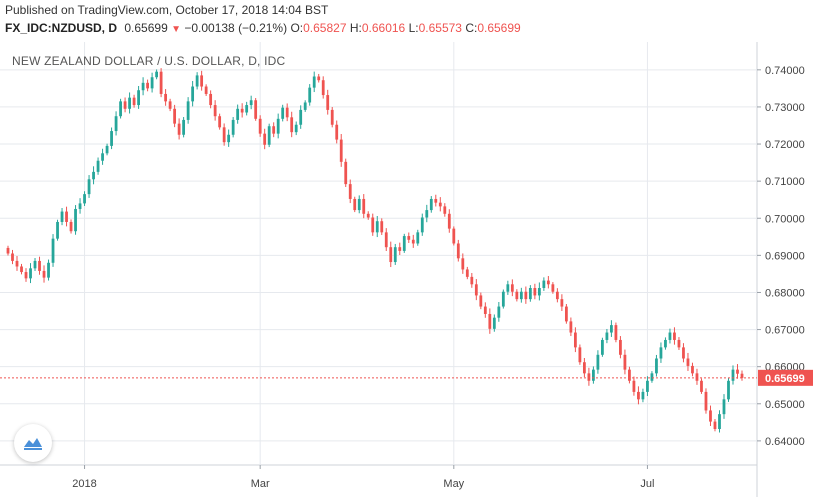 The height and width of the screenshot is (497, 813). What do you see at coordinates (146, 28) in the screenshot?
I see `last-price: 0.65699` at bounding box center [146, 28].